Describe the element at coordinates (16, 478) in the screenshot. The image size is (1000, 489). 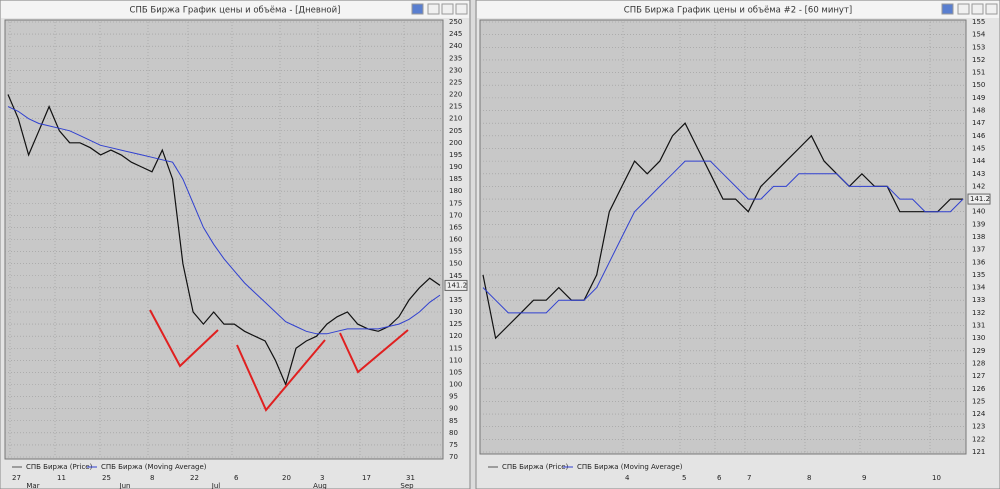
I see `x-tick-label: 27` at that location.